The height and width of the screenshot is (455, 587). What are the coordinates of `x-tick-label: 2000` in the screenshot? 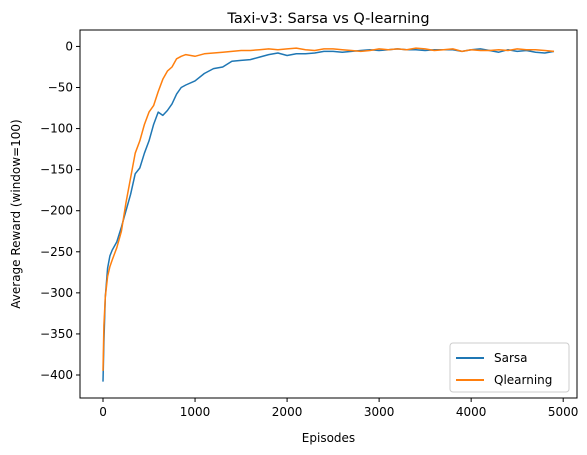 It's located at (287, 412).